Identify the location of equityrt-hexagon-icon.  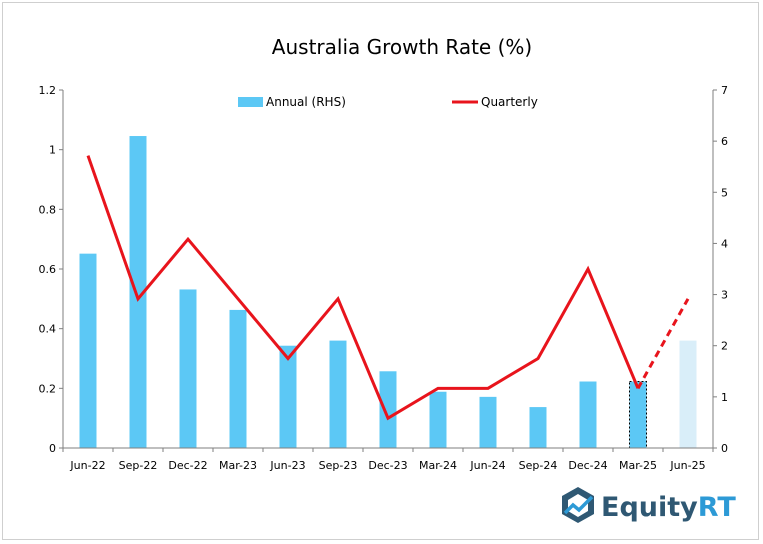
(578, 505).